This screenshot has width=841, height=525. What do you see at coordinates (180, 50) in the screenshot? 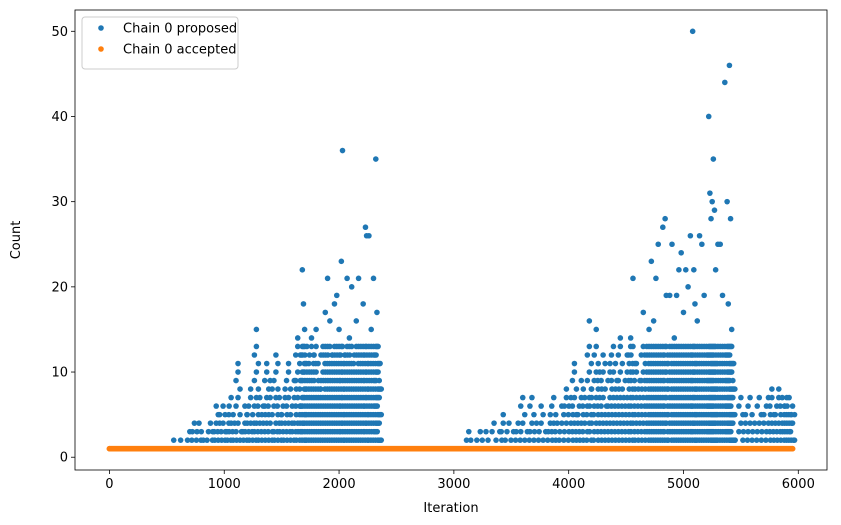
I see `legend-entry-accepted: Chain 0 accepted` at bounding box center [180, 50].